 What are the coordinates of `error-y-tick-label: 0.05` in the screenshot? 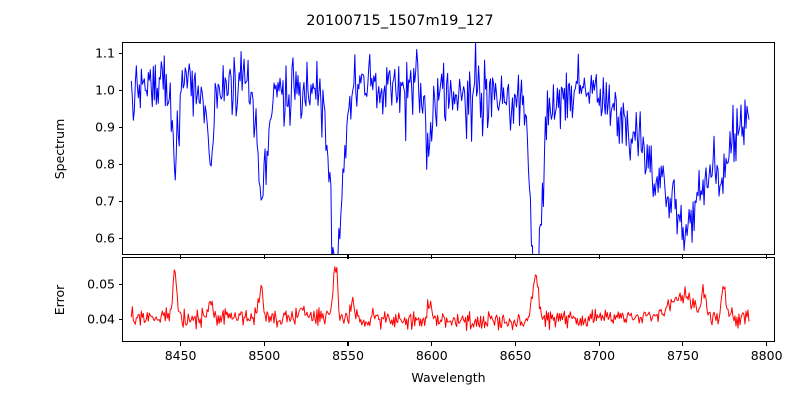 It's located at (101, 284).